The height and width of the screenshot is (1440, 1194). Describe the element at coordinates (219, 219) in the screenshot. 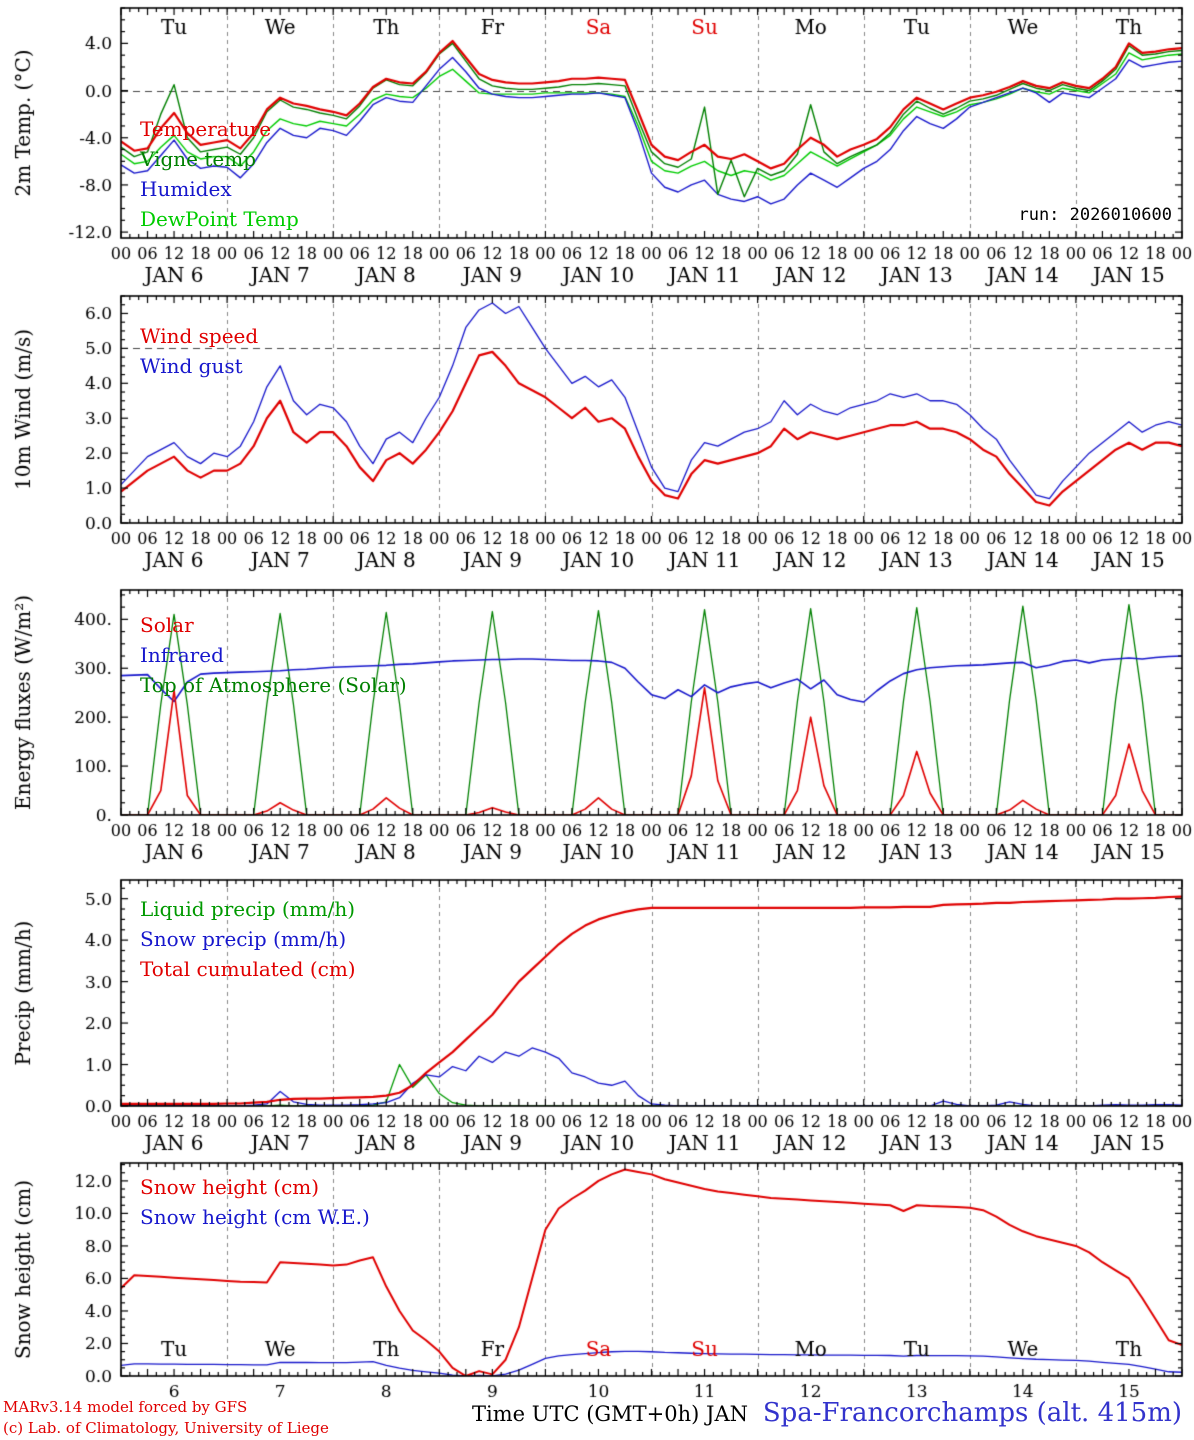

I see `legend-dewpoint-temp: DewPoint Temp` at that location.